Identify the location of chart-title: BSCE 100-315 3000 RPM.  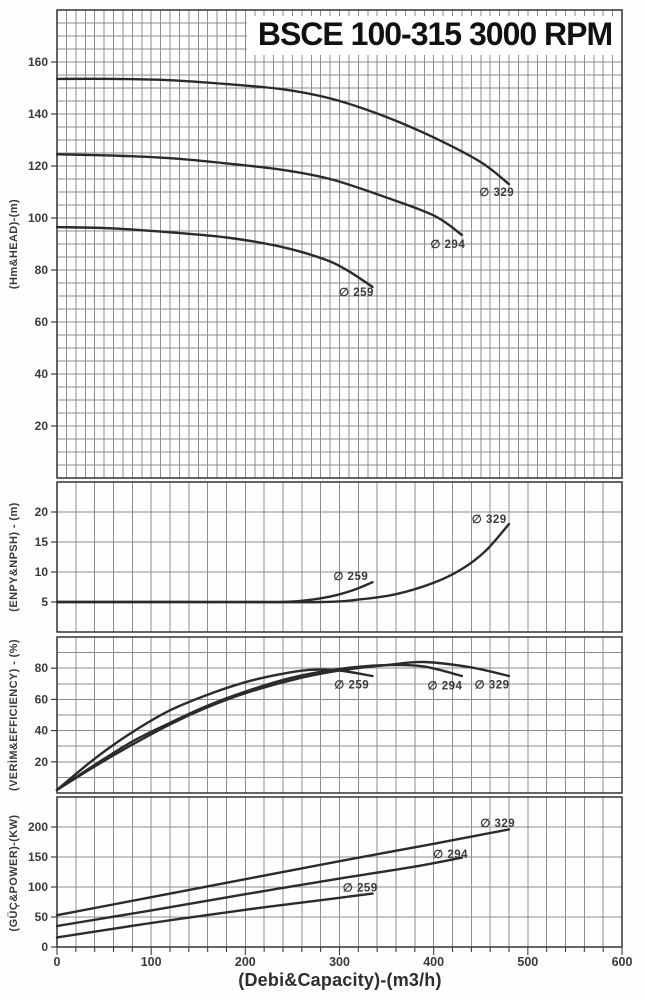
(435, 34).